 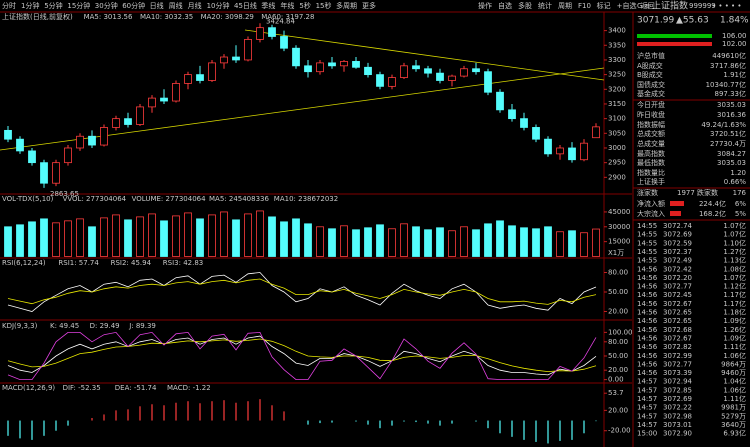 What do you see at coordinates (734, 74) in the screenshot?
I see `stat-value: 1.91亿` at bounding box center [734, 74].